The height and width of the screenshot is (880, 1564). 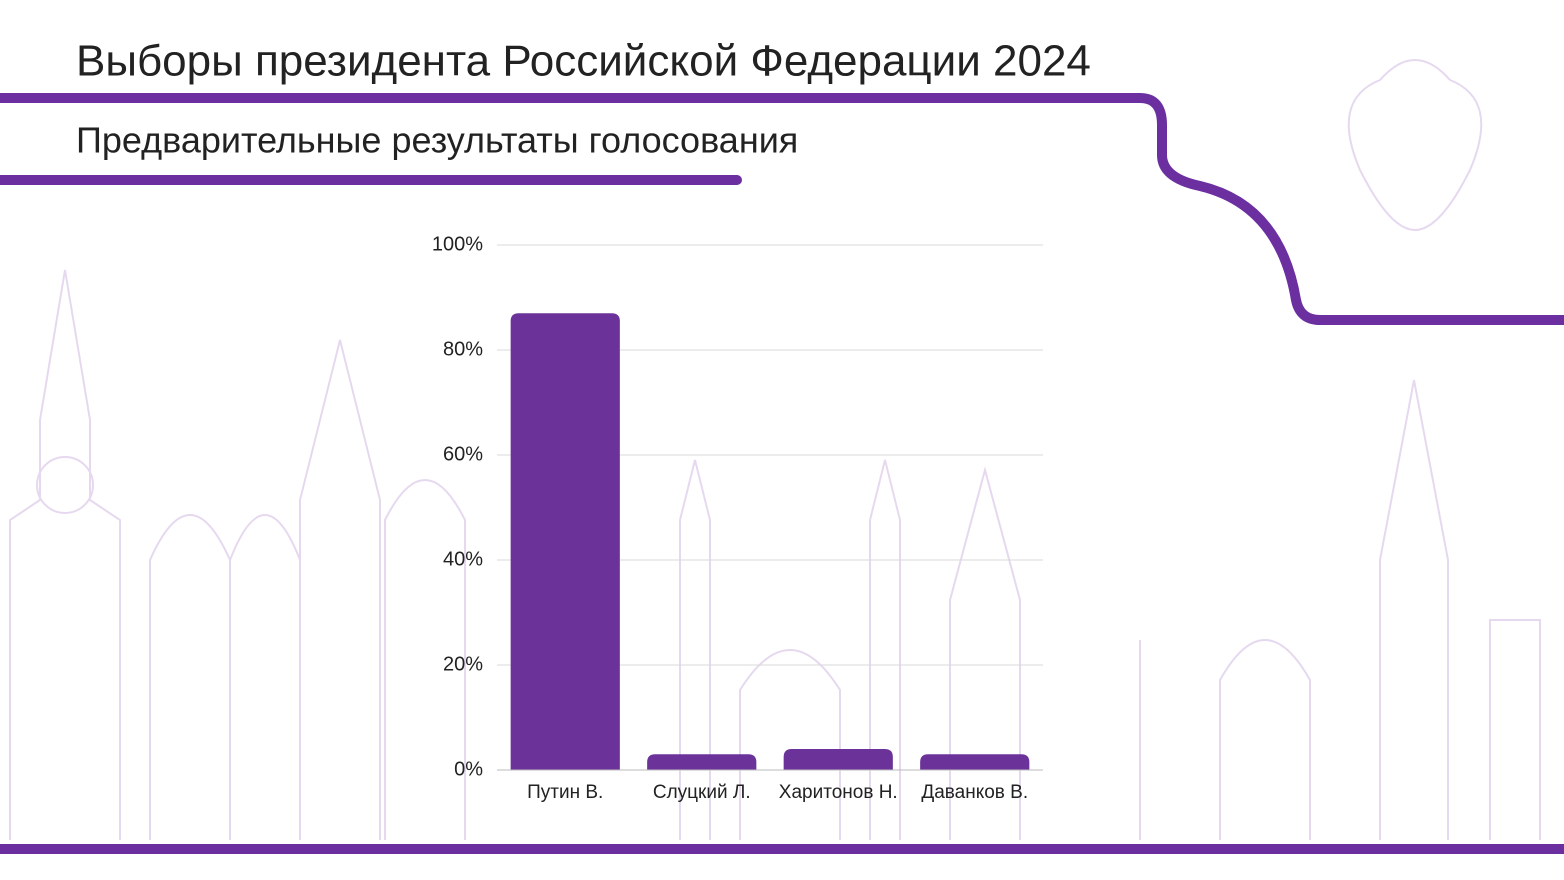 What do you see at coordinates (782, 849) in the screenshot?
I see `footer-line` at bounding box center [782, 849].